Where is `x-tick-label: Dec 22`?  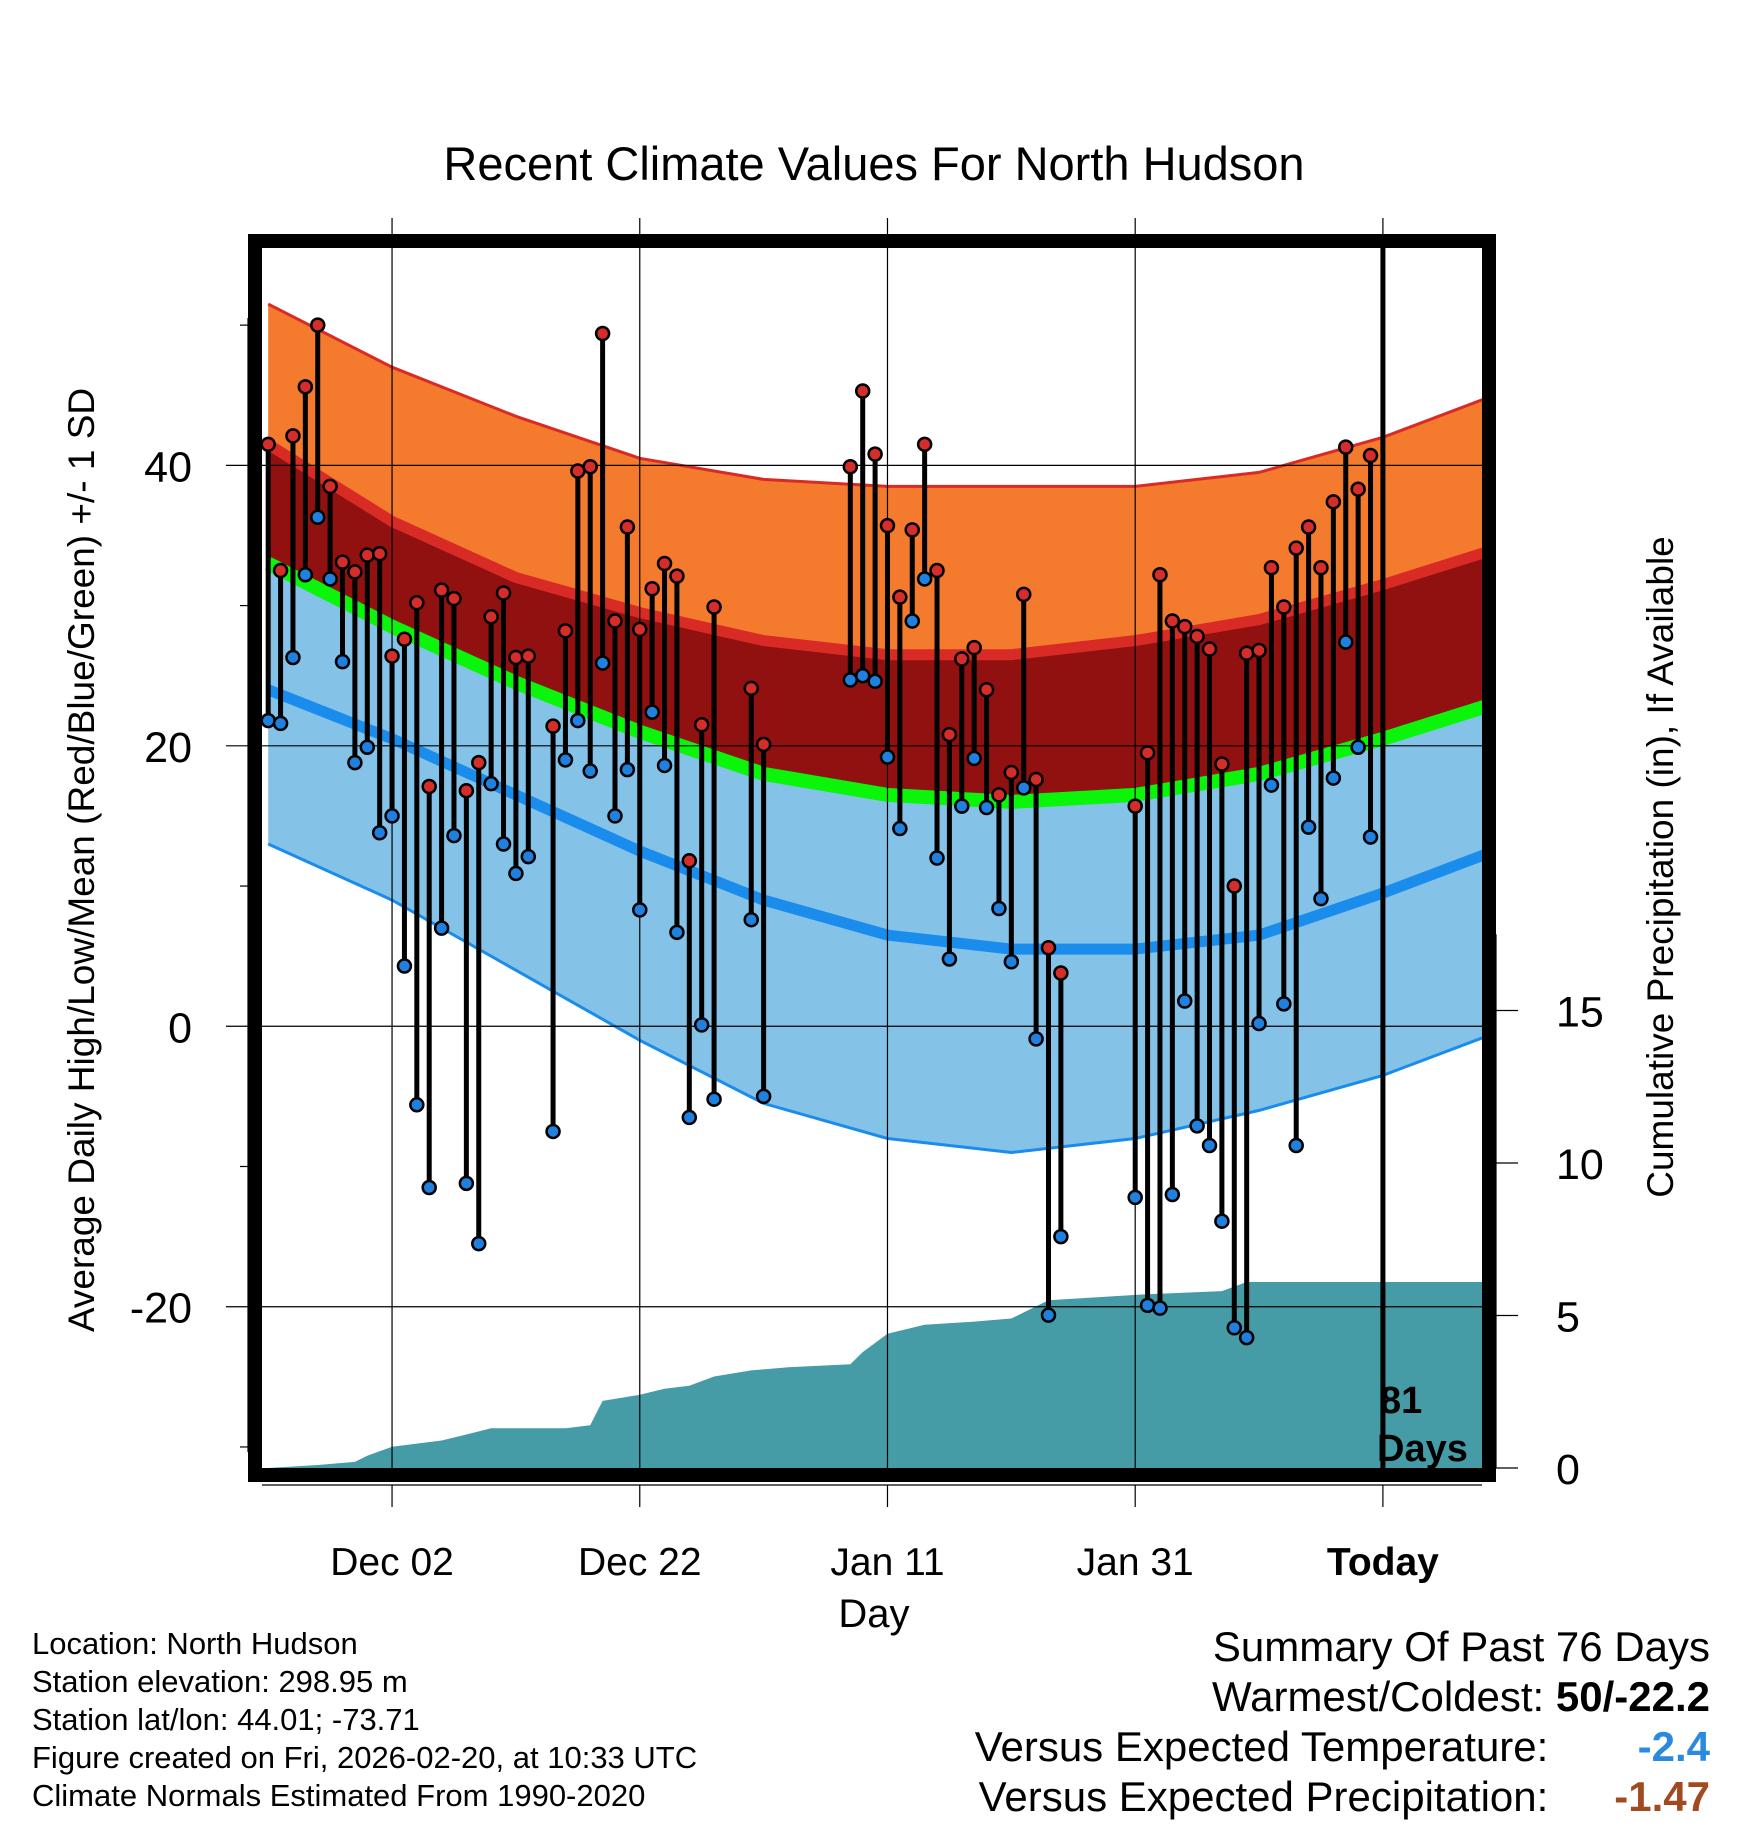 x-tick-label: Dec 22 is located at coordinates (640, 1562).